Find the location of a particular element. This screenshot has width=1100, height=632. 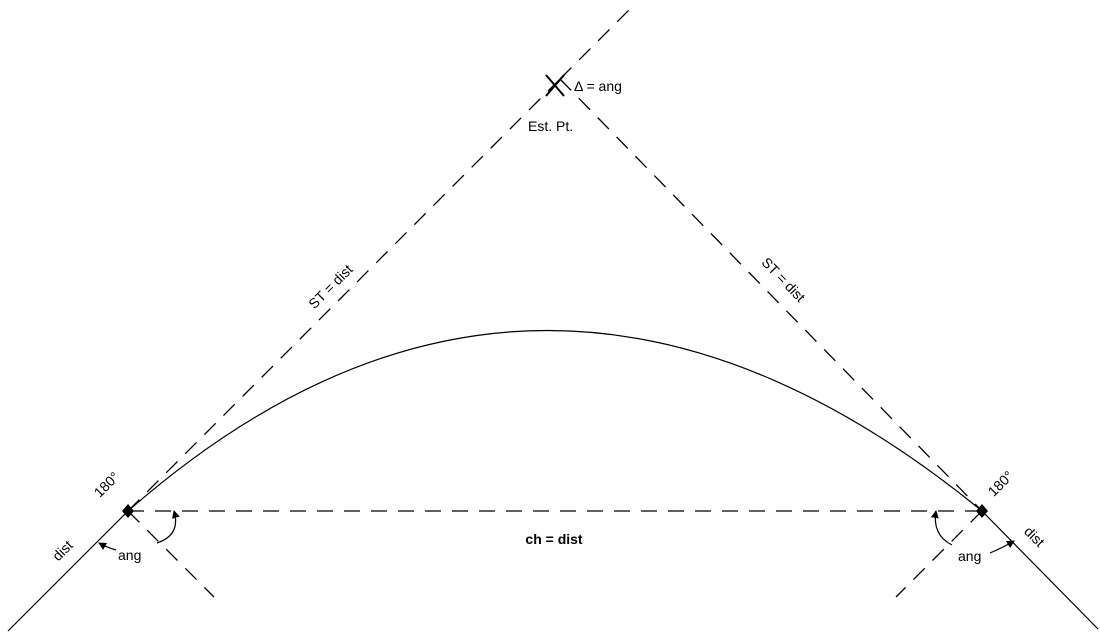

right-ang-arc-icon is located at coordinates (941, 528).